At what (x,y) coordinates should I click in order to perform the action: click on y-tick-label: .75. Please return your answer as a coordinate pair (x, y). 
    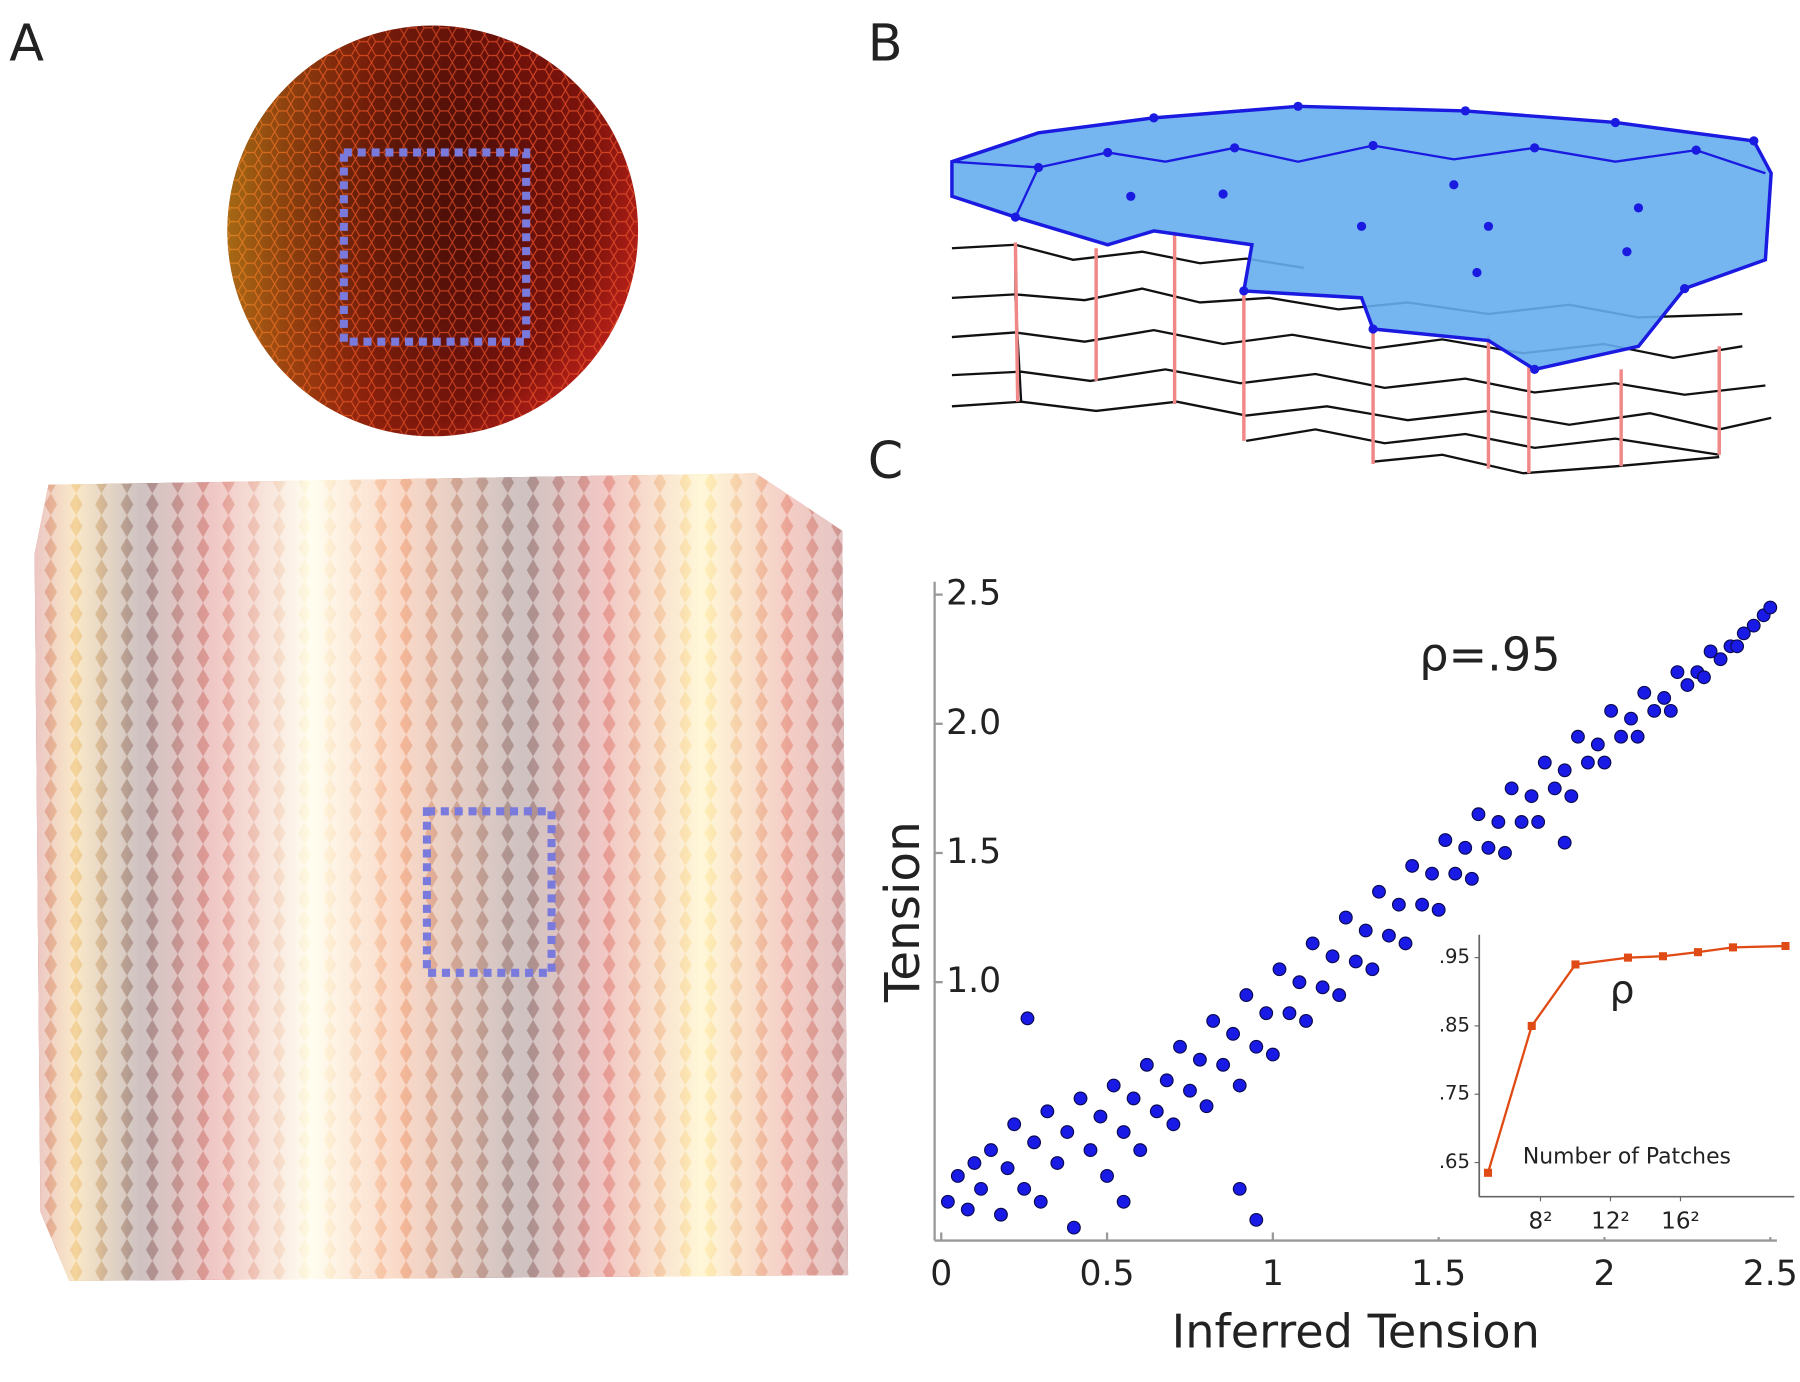
    Looking at the image, I should click on (1454, 1093).